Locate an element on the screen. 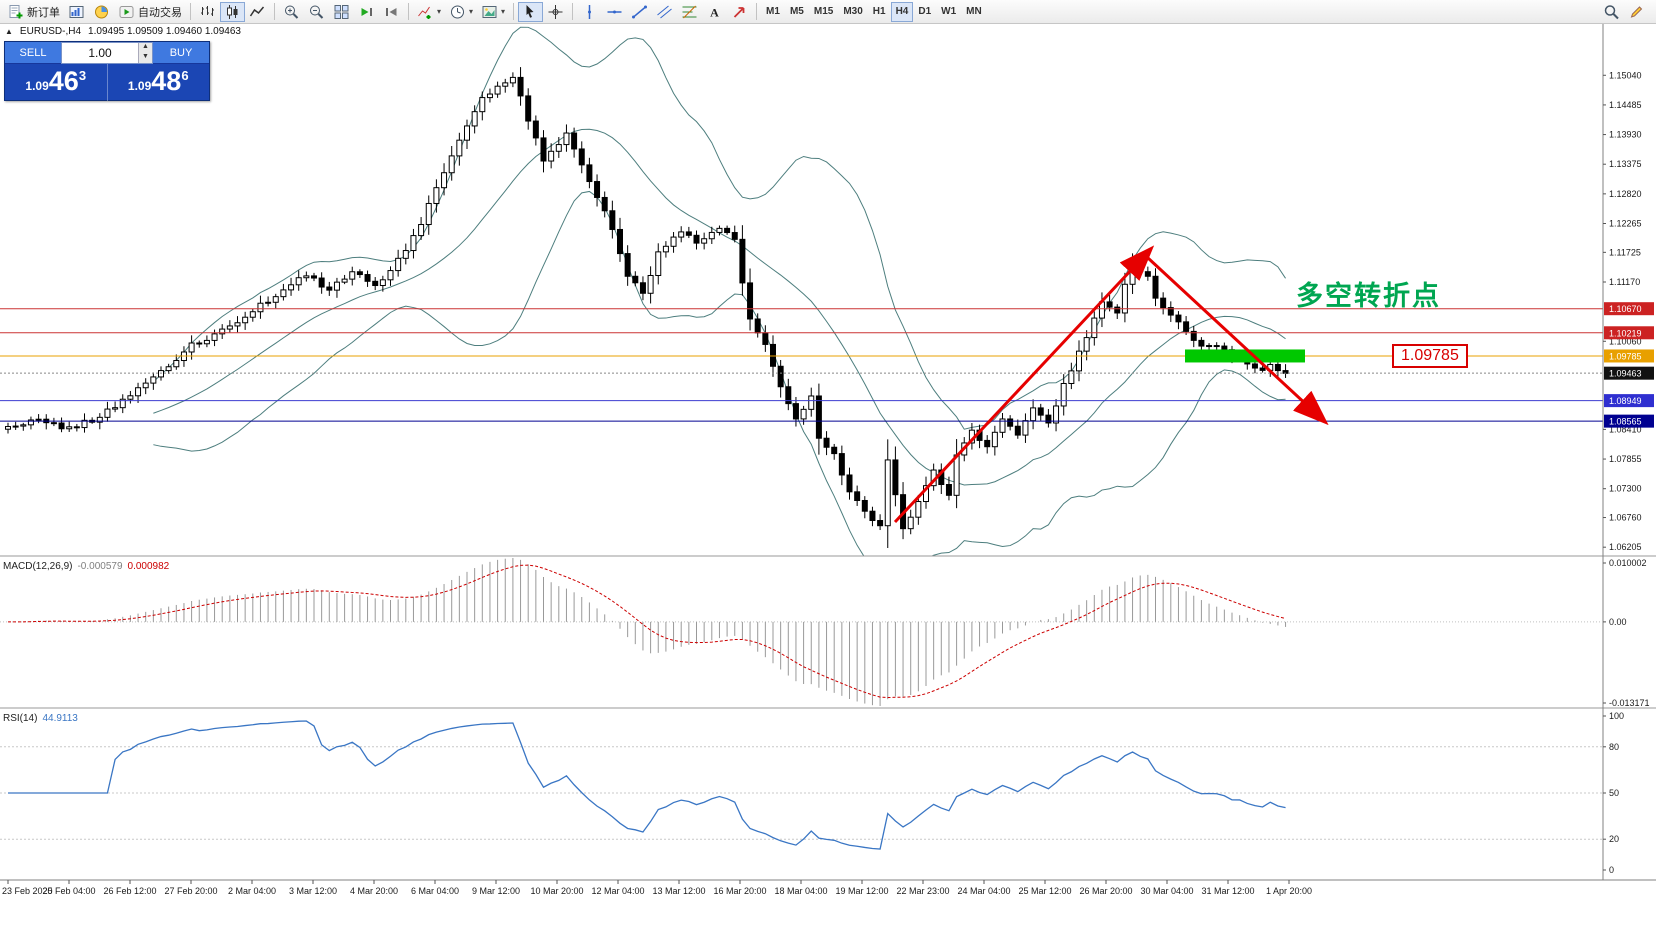 The image size is (1656, 944). search-button is located at coordinates (1611, 12).